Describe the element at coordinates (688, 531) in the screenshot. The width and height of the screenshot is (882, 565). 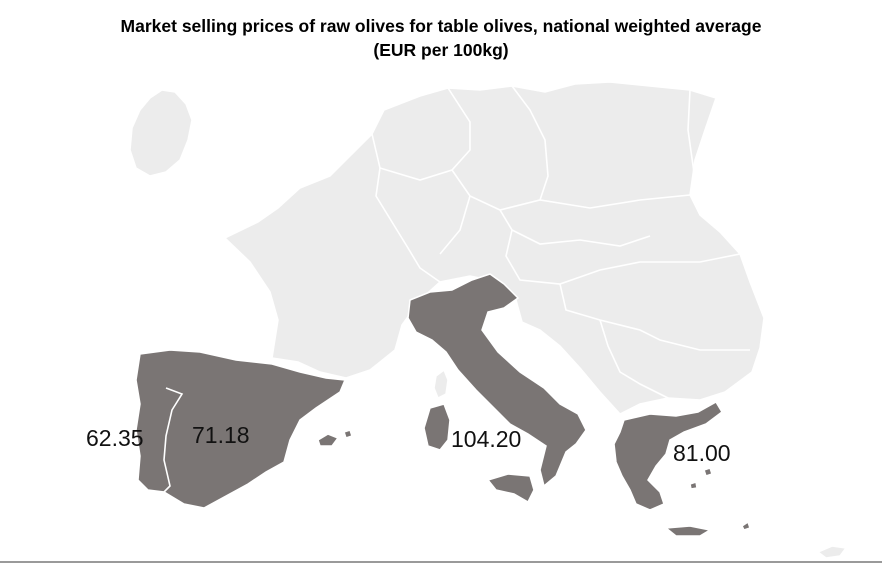
I see `region-crete` at that location.